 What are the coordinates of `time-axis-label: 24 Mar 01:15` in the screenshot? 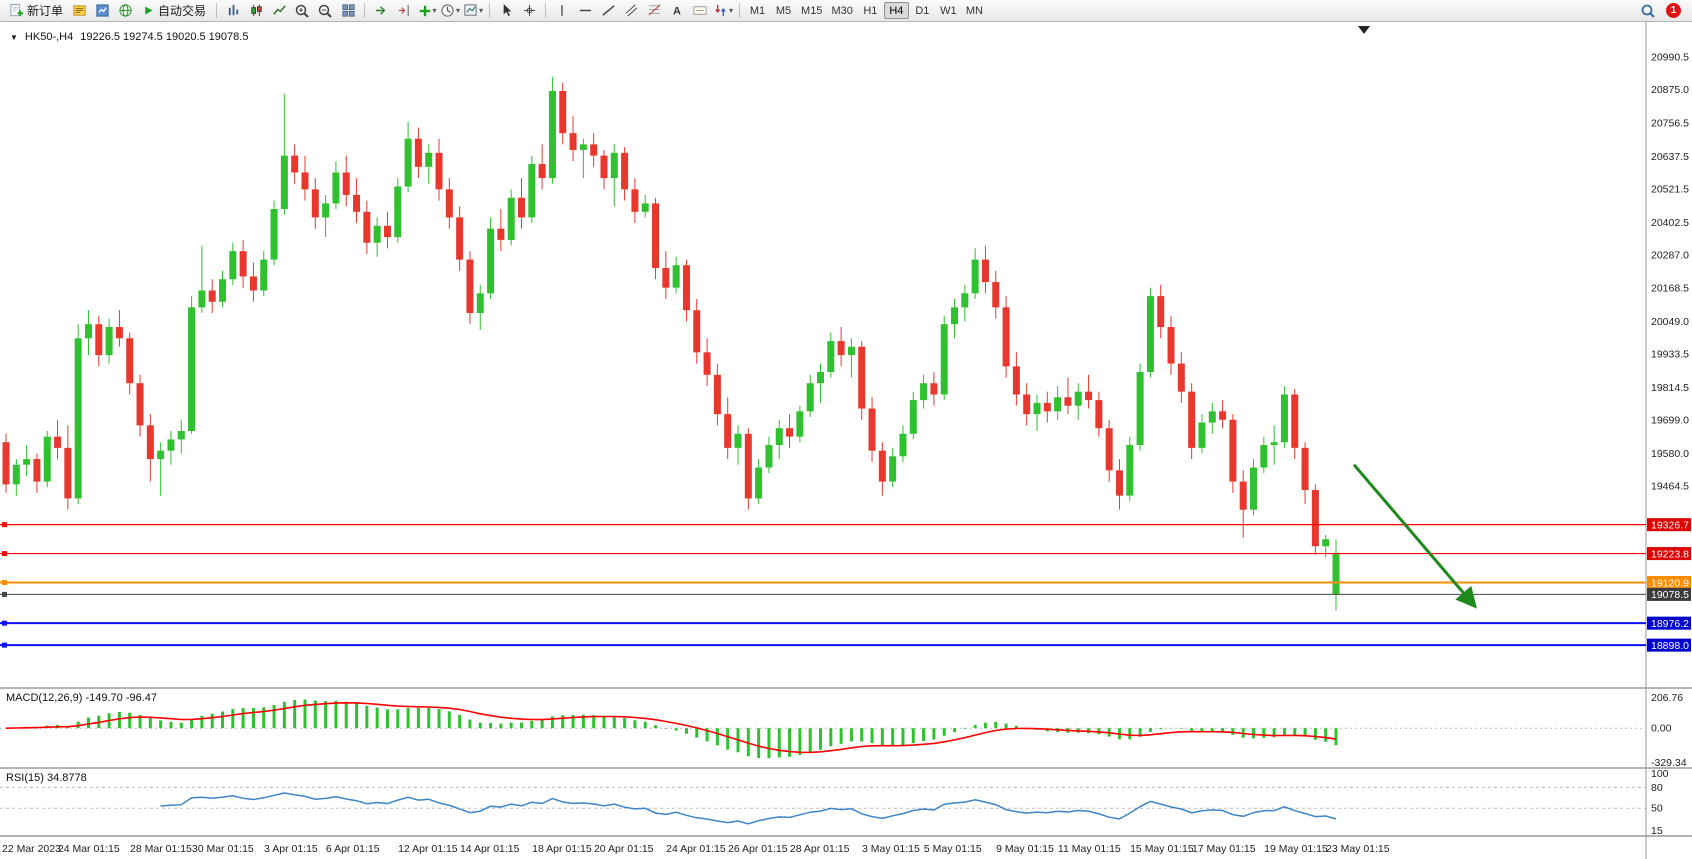 It's located at (89, 849).